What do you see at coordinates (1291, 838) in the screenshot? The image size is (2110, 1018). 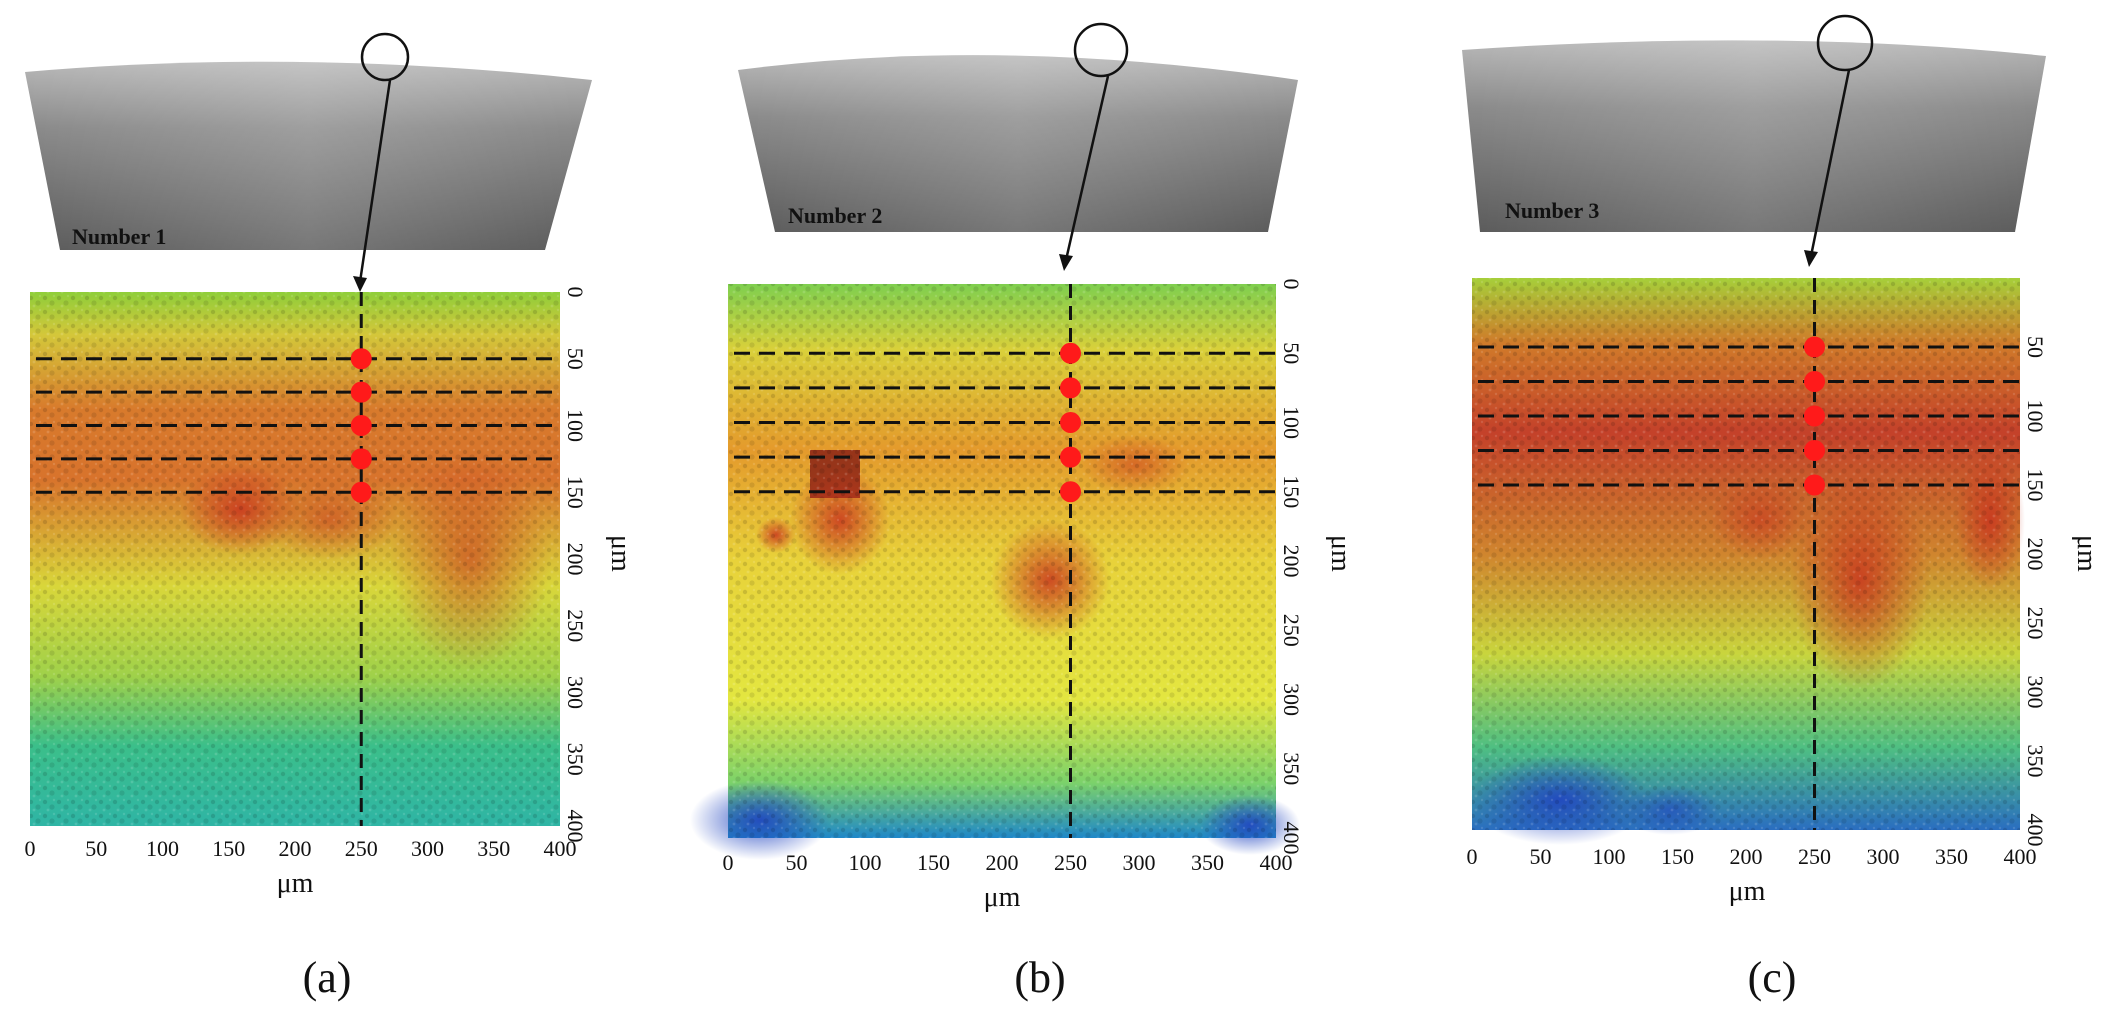 I see `y-tick-label-2-8: 400` at bounding box center [1291, 838].